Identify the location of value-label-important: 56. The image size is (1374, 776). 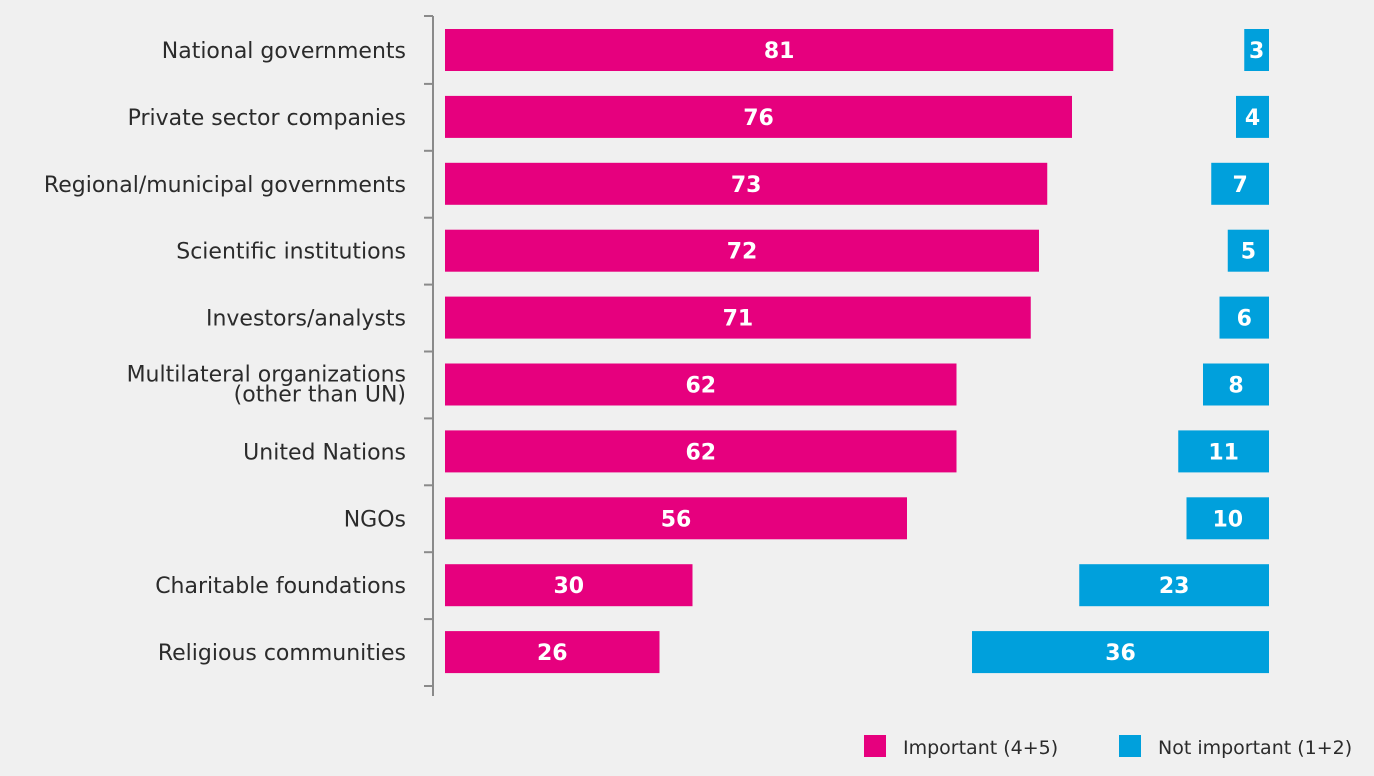
(676, 519).